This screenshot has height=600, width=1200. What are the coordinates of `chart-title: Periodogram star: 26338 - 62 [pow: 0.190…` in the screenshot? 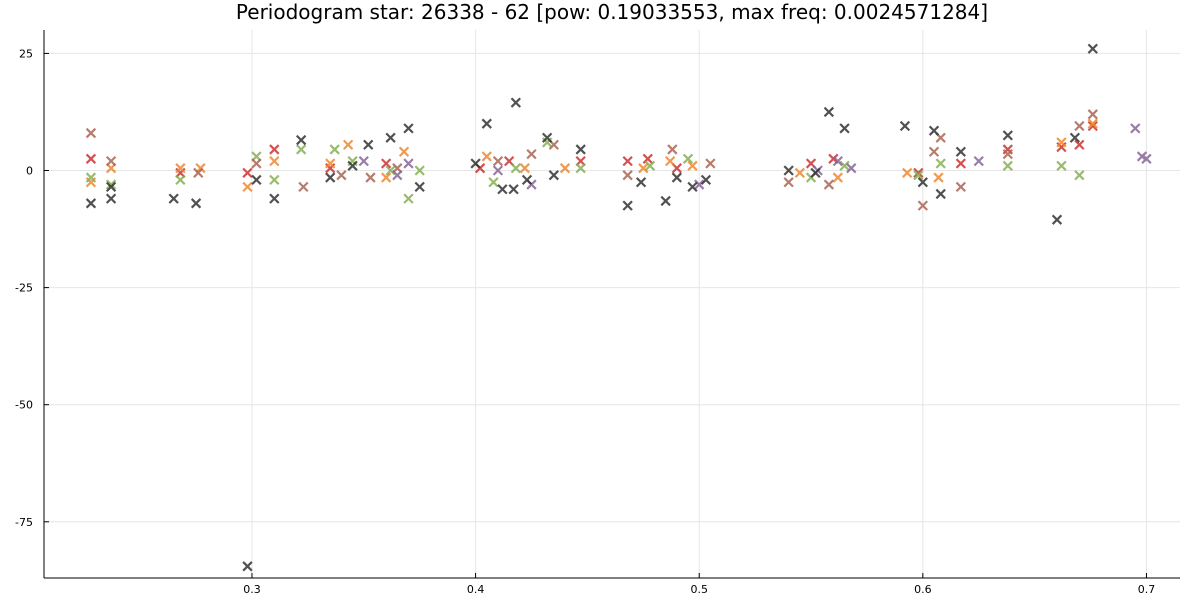 It's located at (612, 12).